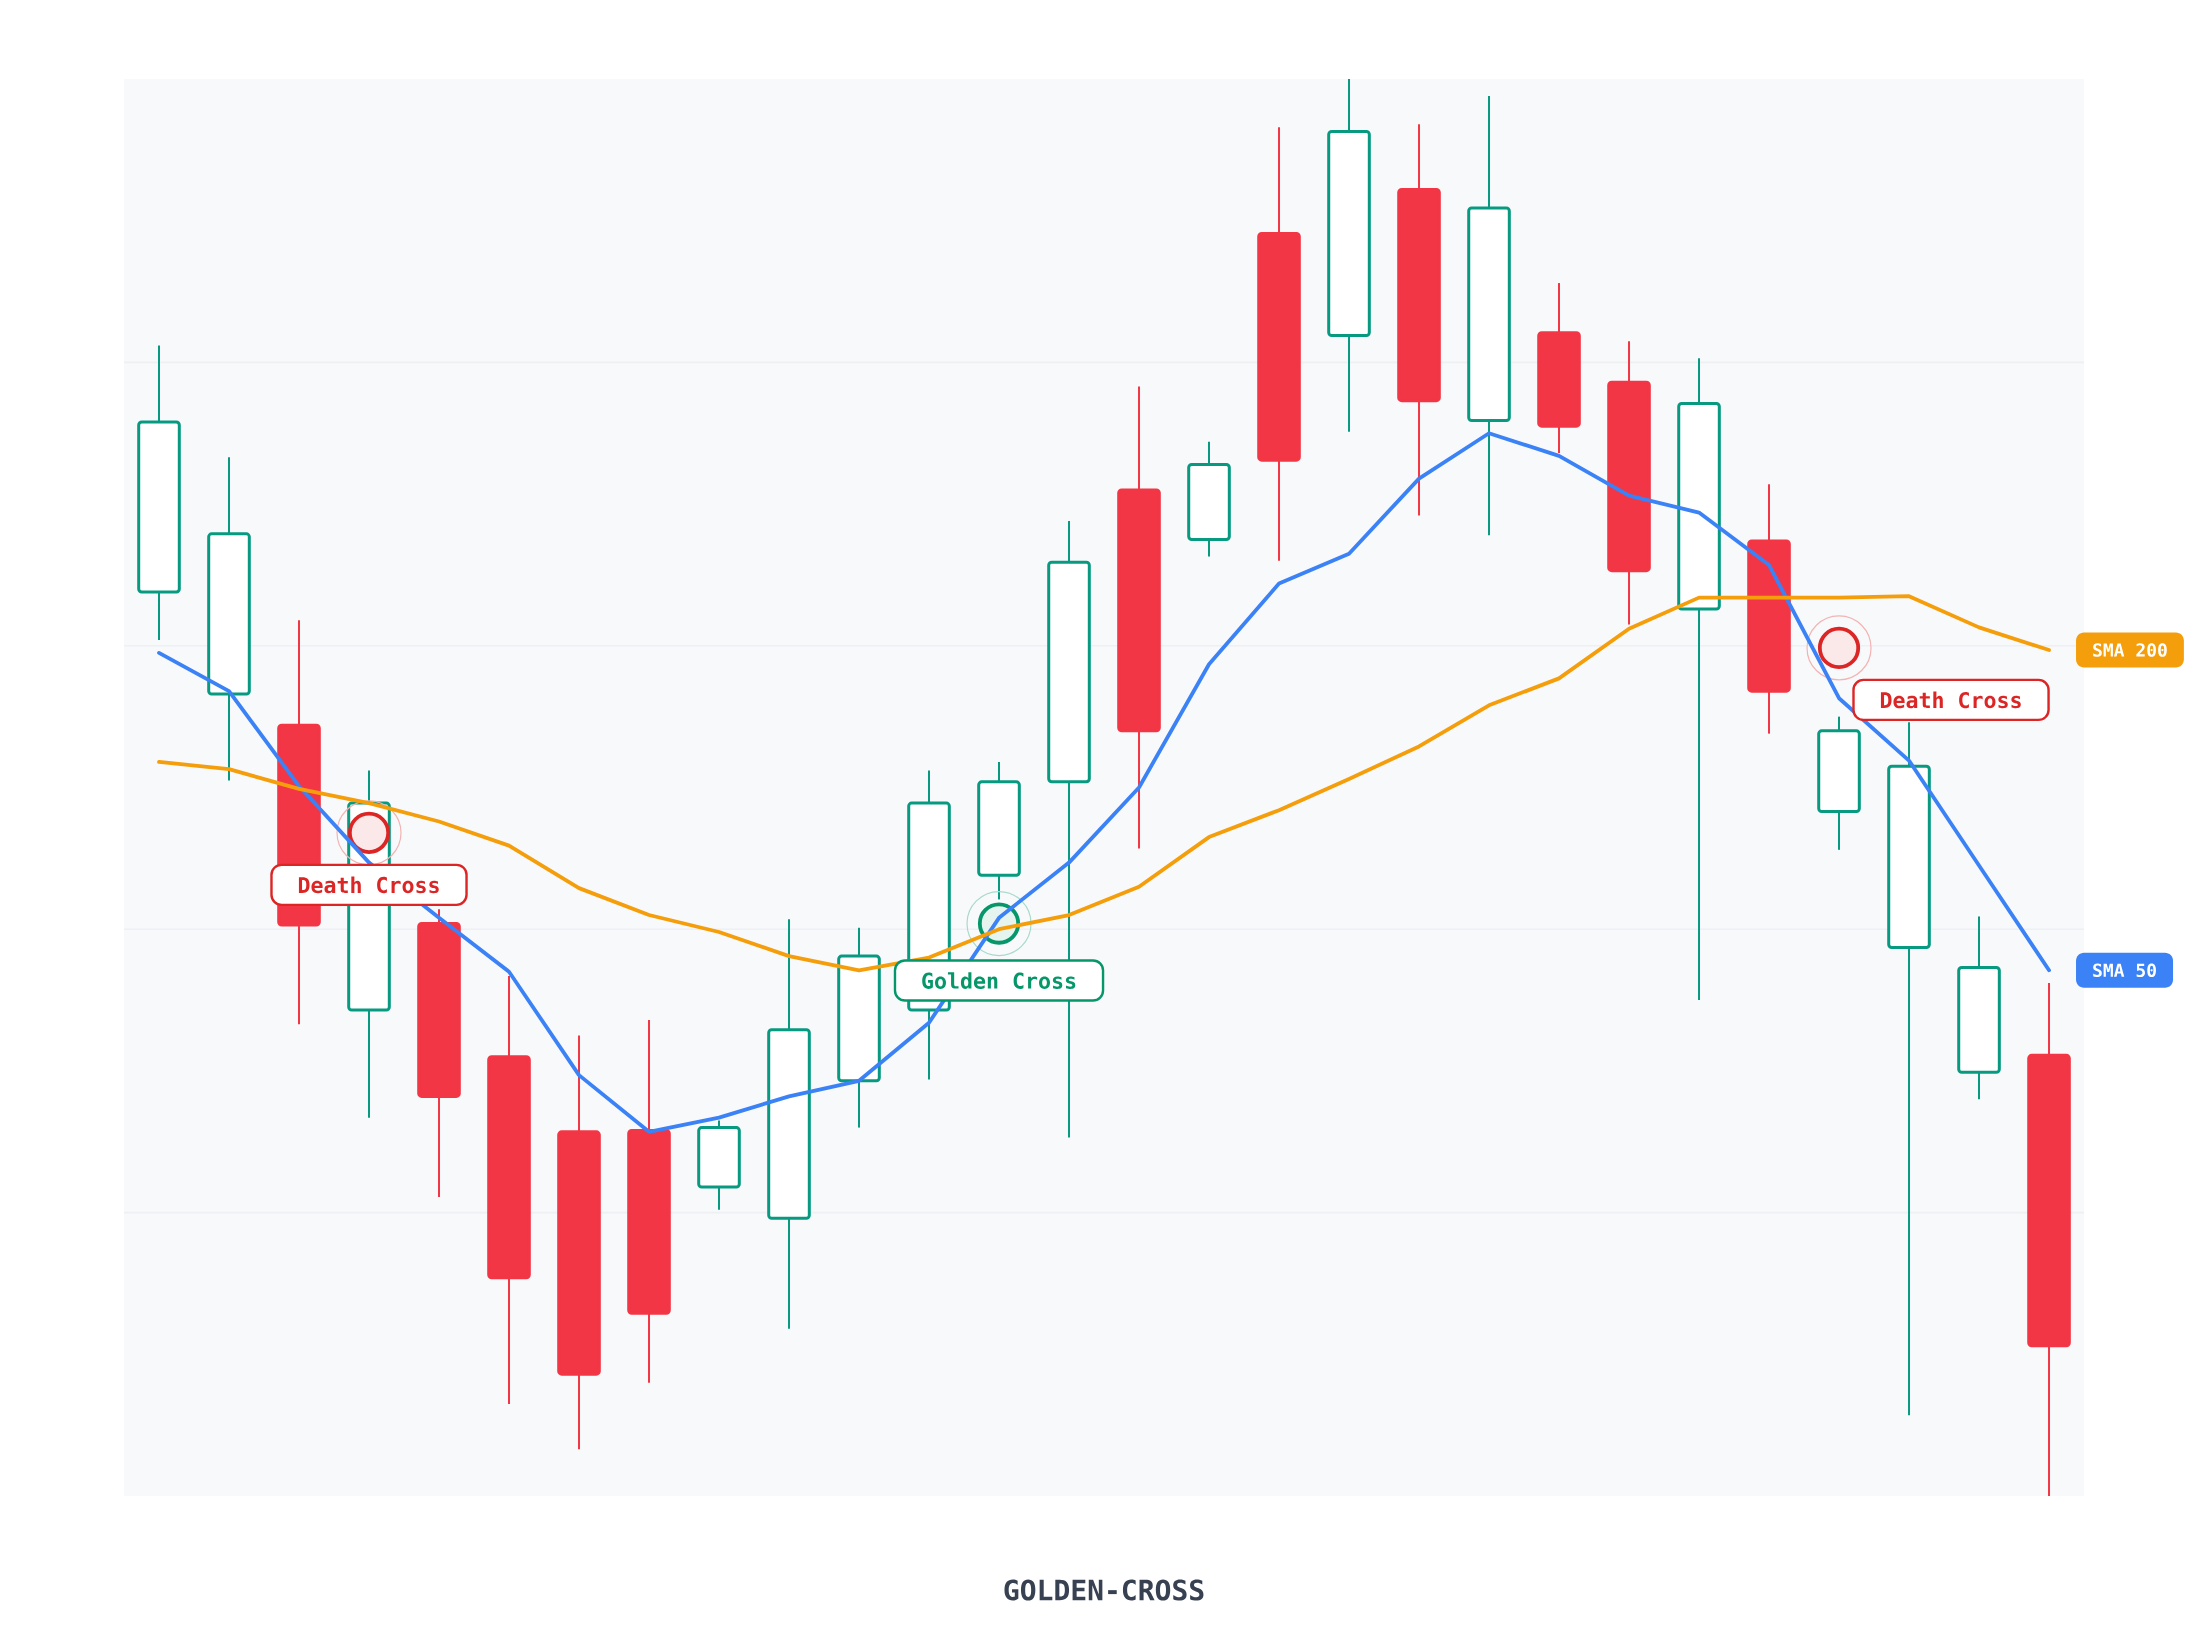 The image size is (2200, 1640). I want to click on text: GOLDEN-CROSS, so click(1104, 1590).